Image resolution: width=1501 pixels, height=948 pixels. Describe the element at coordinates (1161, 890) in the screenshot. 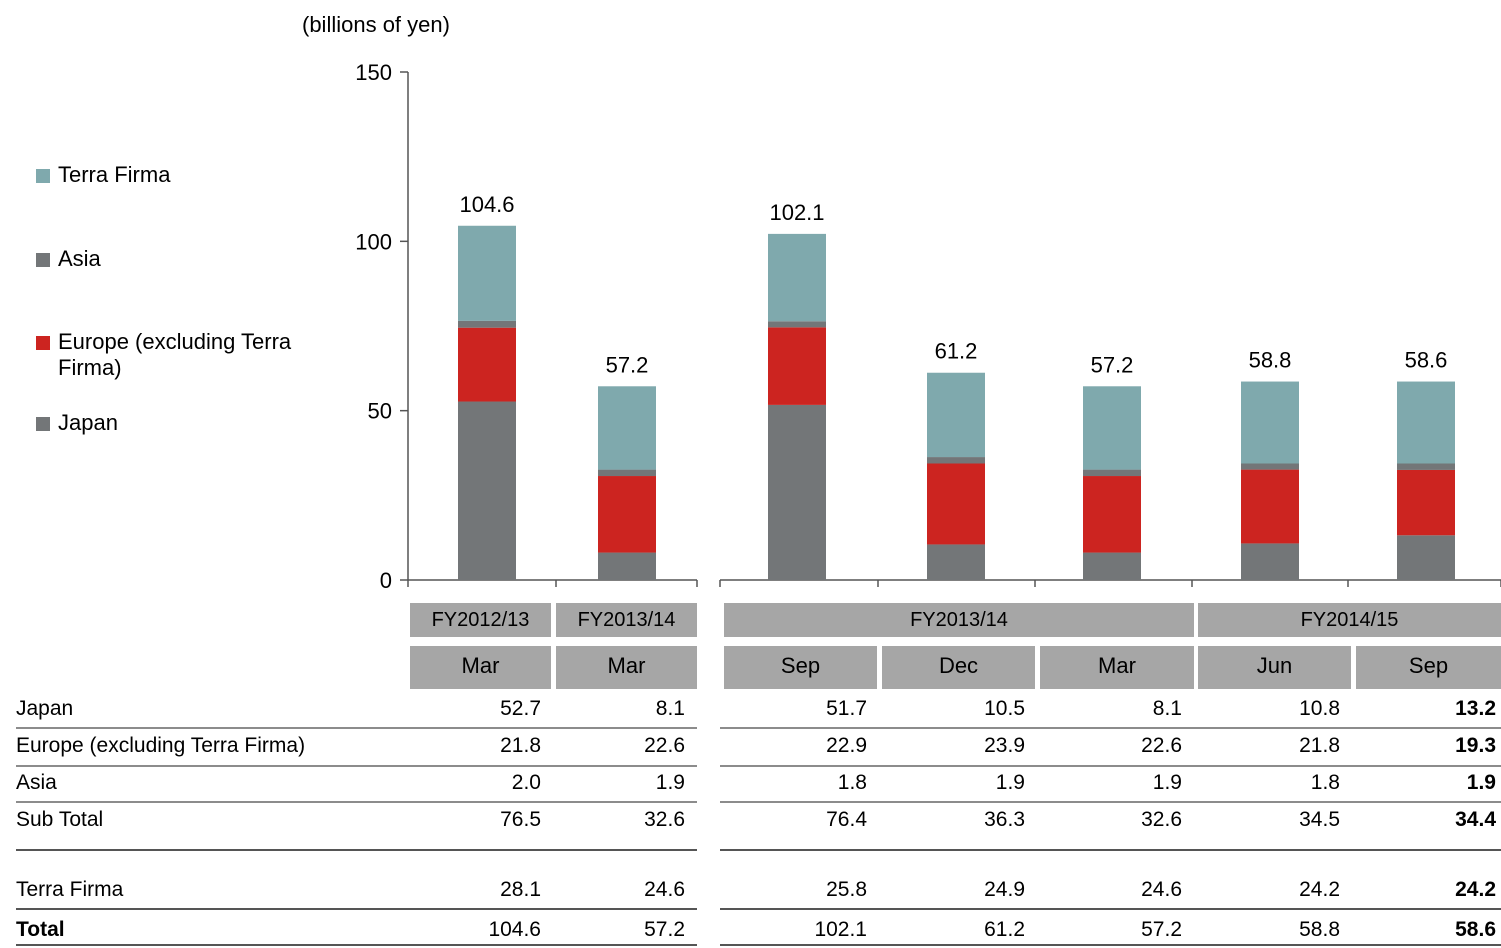

I see `cell-r4-c4: 24.6` at that location.